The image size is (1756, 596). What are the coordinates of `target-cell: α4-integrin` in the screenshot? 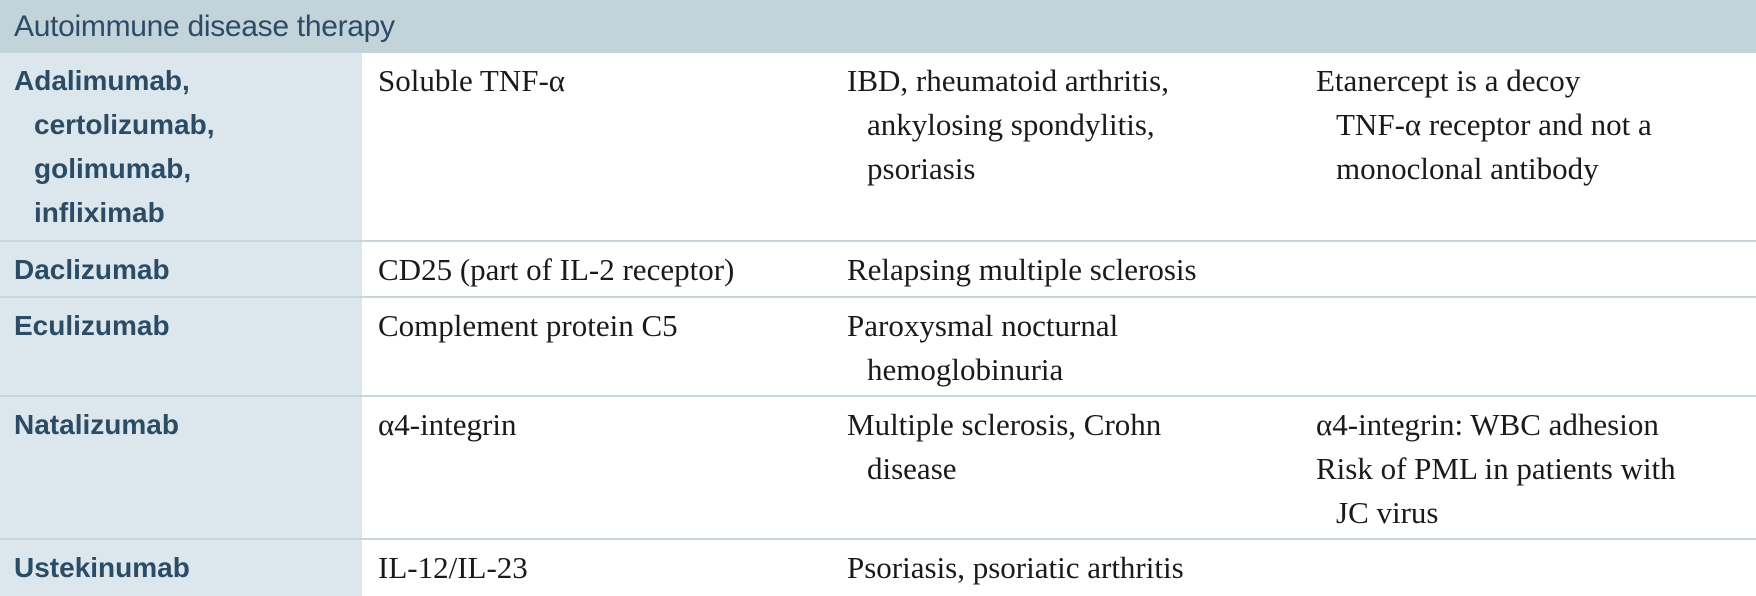 It's located at (598, 467).